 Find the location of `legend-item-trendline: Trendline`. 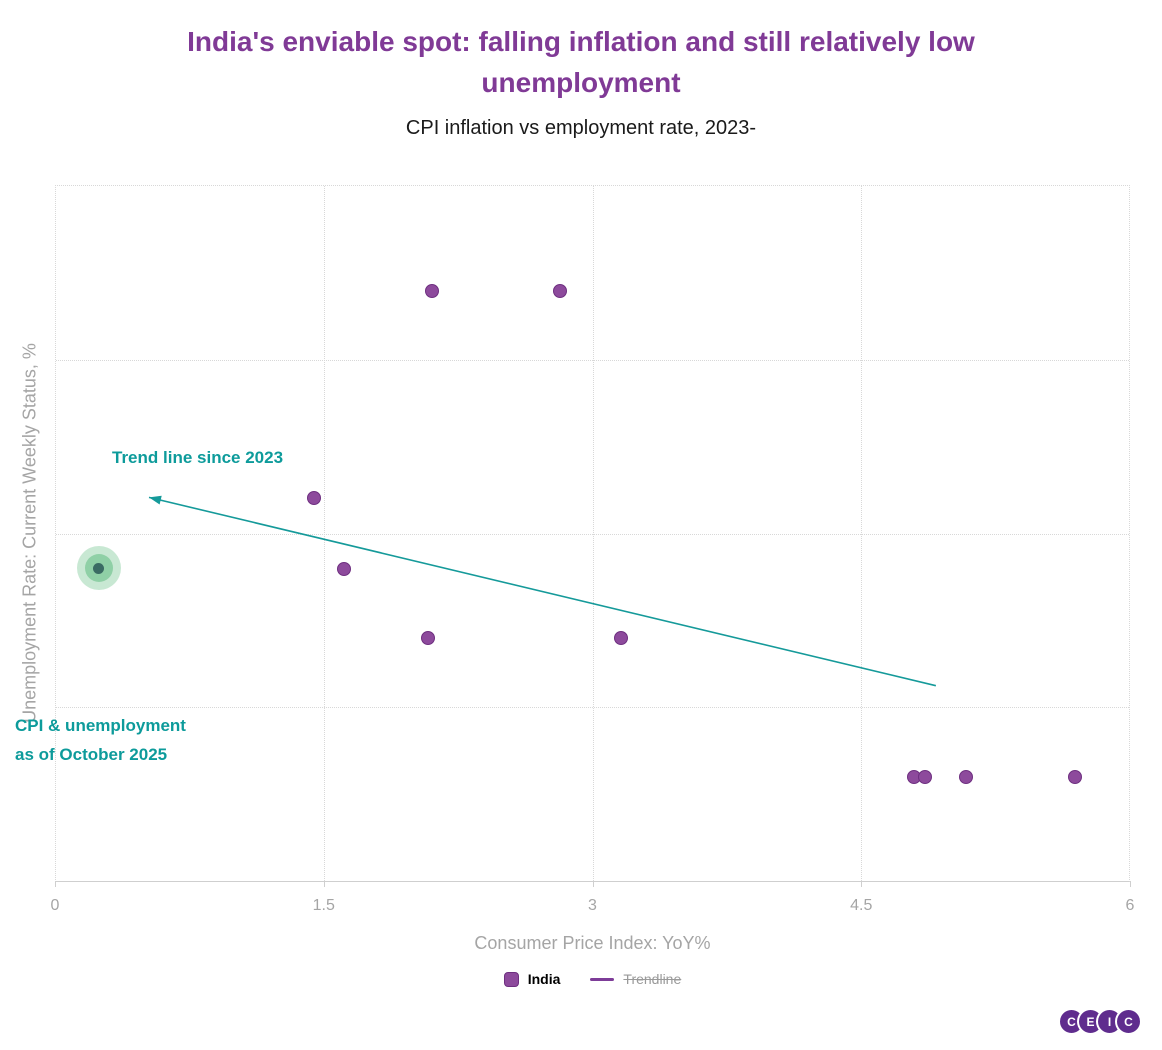

legend-item-trendline: Trendline is located at coordinates (635, 979).